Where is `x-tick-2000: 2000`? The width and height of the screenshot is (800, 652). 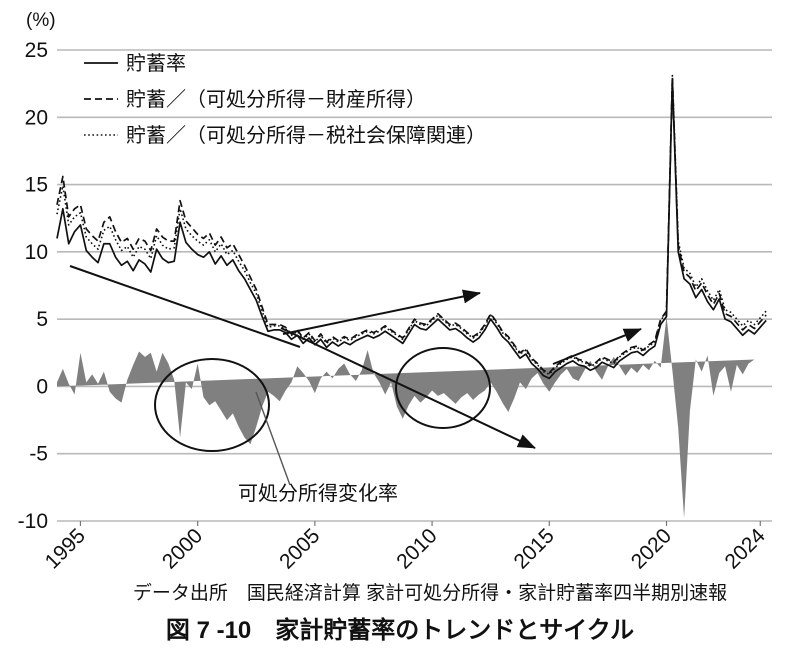 x-tick-2000: 2000 is located at coordinates (182, 548).